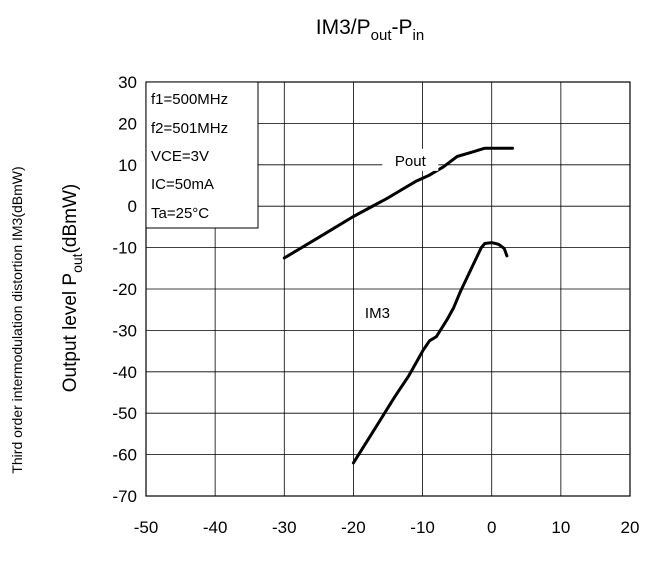  What do you see at coordinates (180, 213) in the screenshot?
I see `condition-label: Ta=25°C` at bounding box center [180, 213].